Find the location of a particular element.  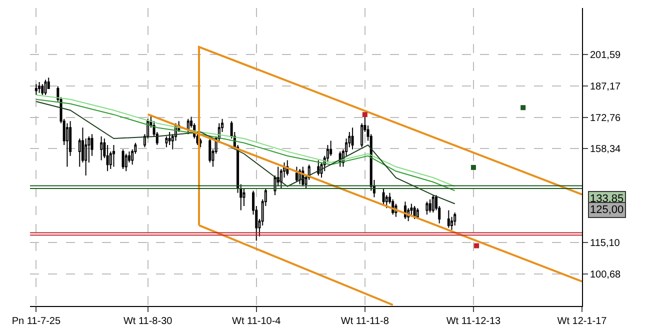

x-tick-label: Wt 12-1-17 is located at coordinates (582, 321).